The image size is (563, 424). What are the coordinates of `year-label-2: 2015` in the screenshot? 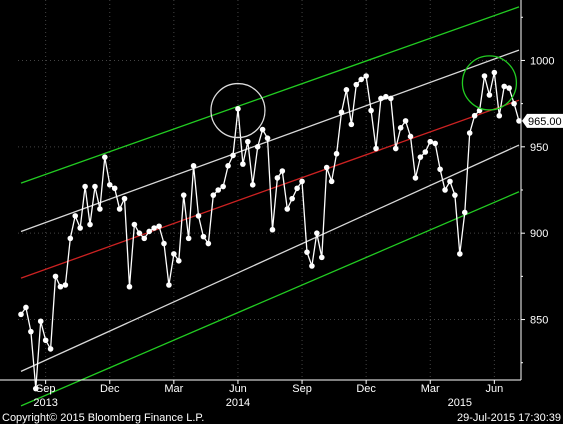 It's located at (460, 403).